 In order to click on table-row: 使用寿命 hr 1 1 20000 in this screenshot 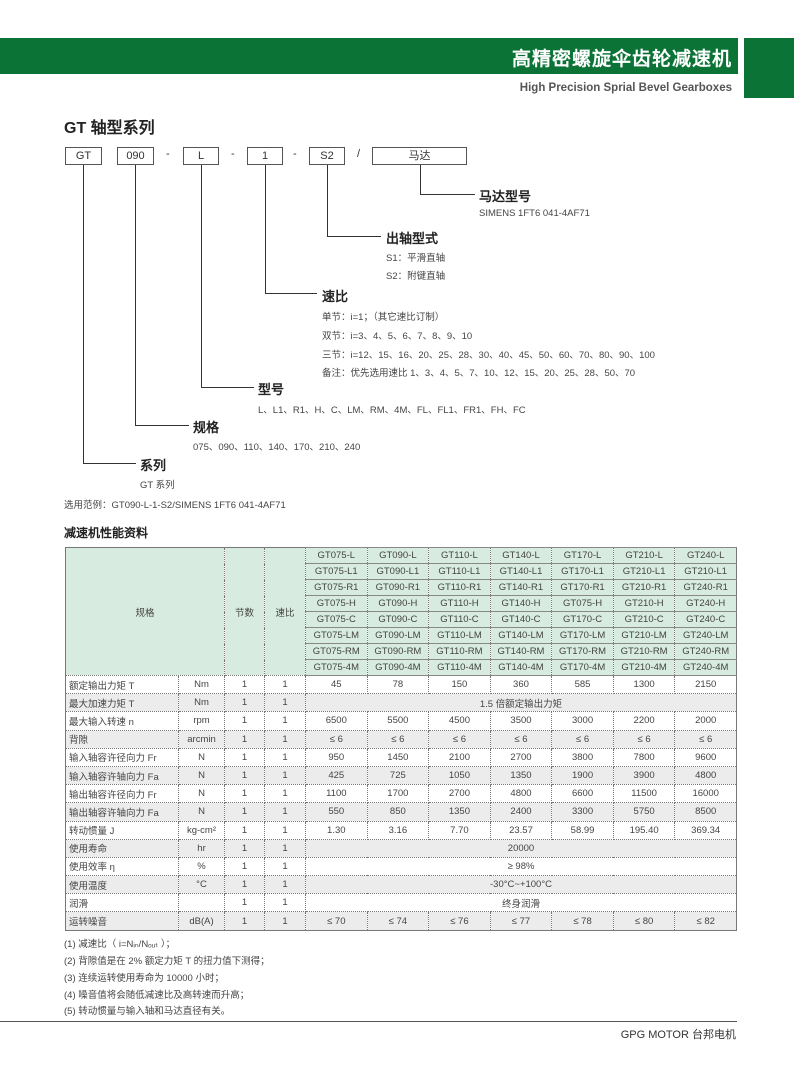, I will do `click(401, 848)`.